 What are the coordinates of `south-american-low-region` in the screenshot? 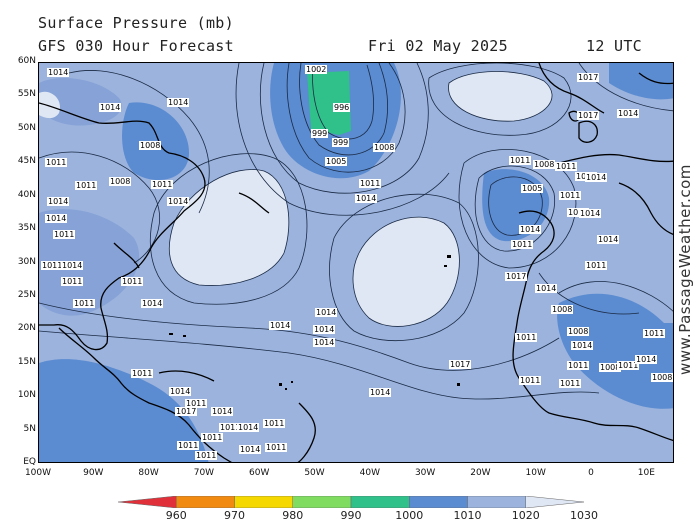 It's located at (124, 410).